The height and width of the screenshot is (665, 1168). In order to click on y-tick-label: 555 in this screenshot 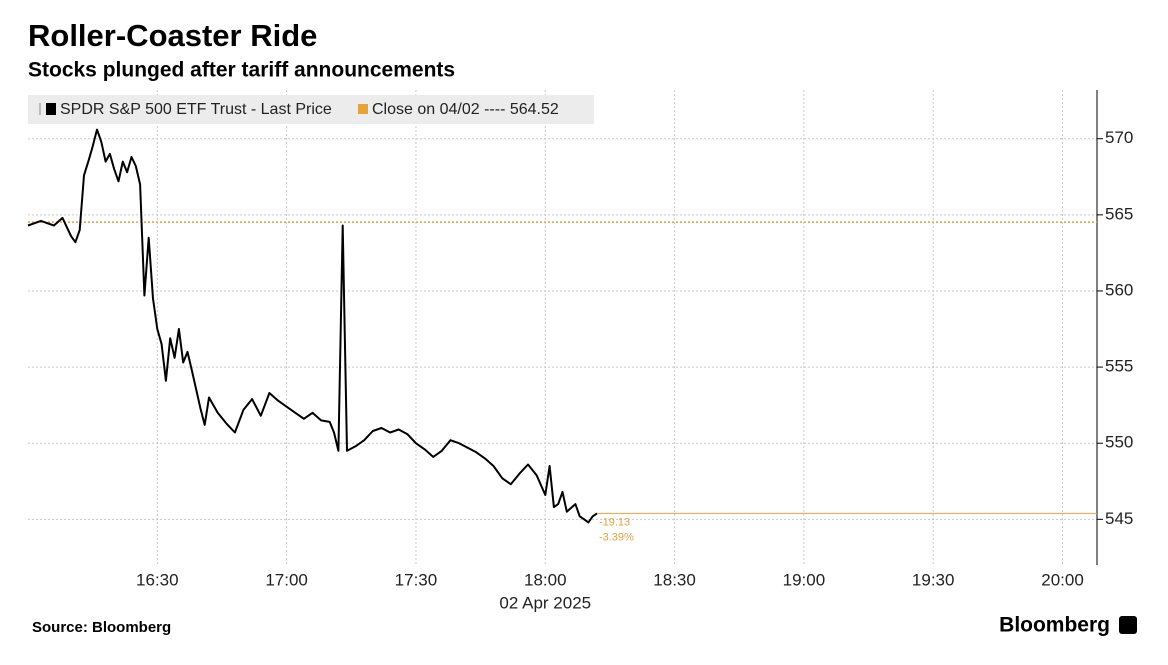, I will do `click(1119, 366)`.